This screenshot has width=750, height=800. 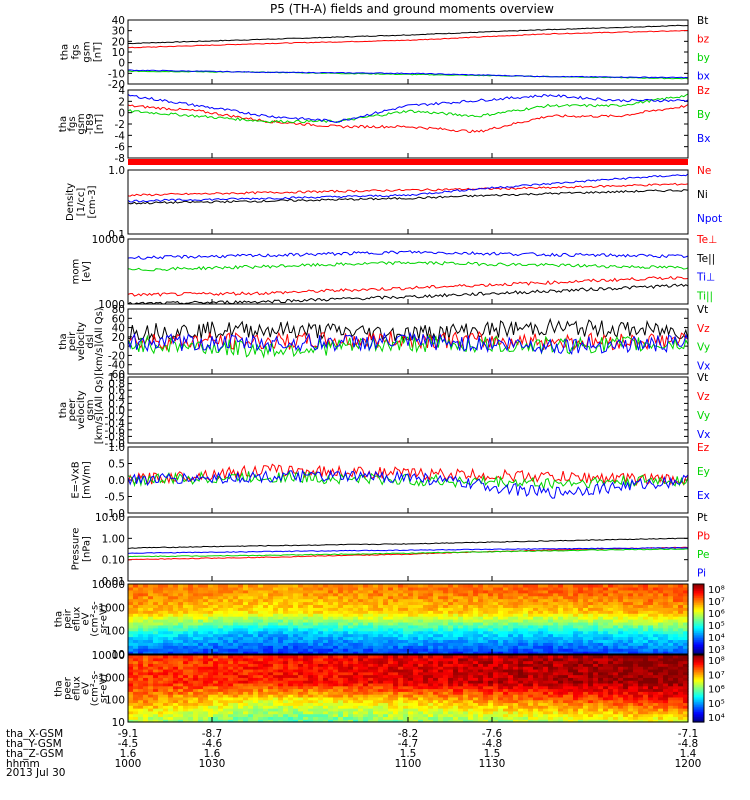 I want to click on panel-2-ylabel: [cm-3], so click(x=92, y=201).